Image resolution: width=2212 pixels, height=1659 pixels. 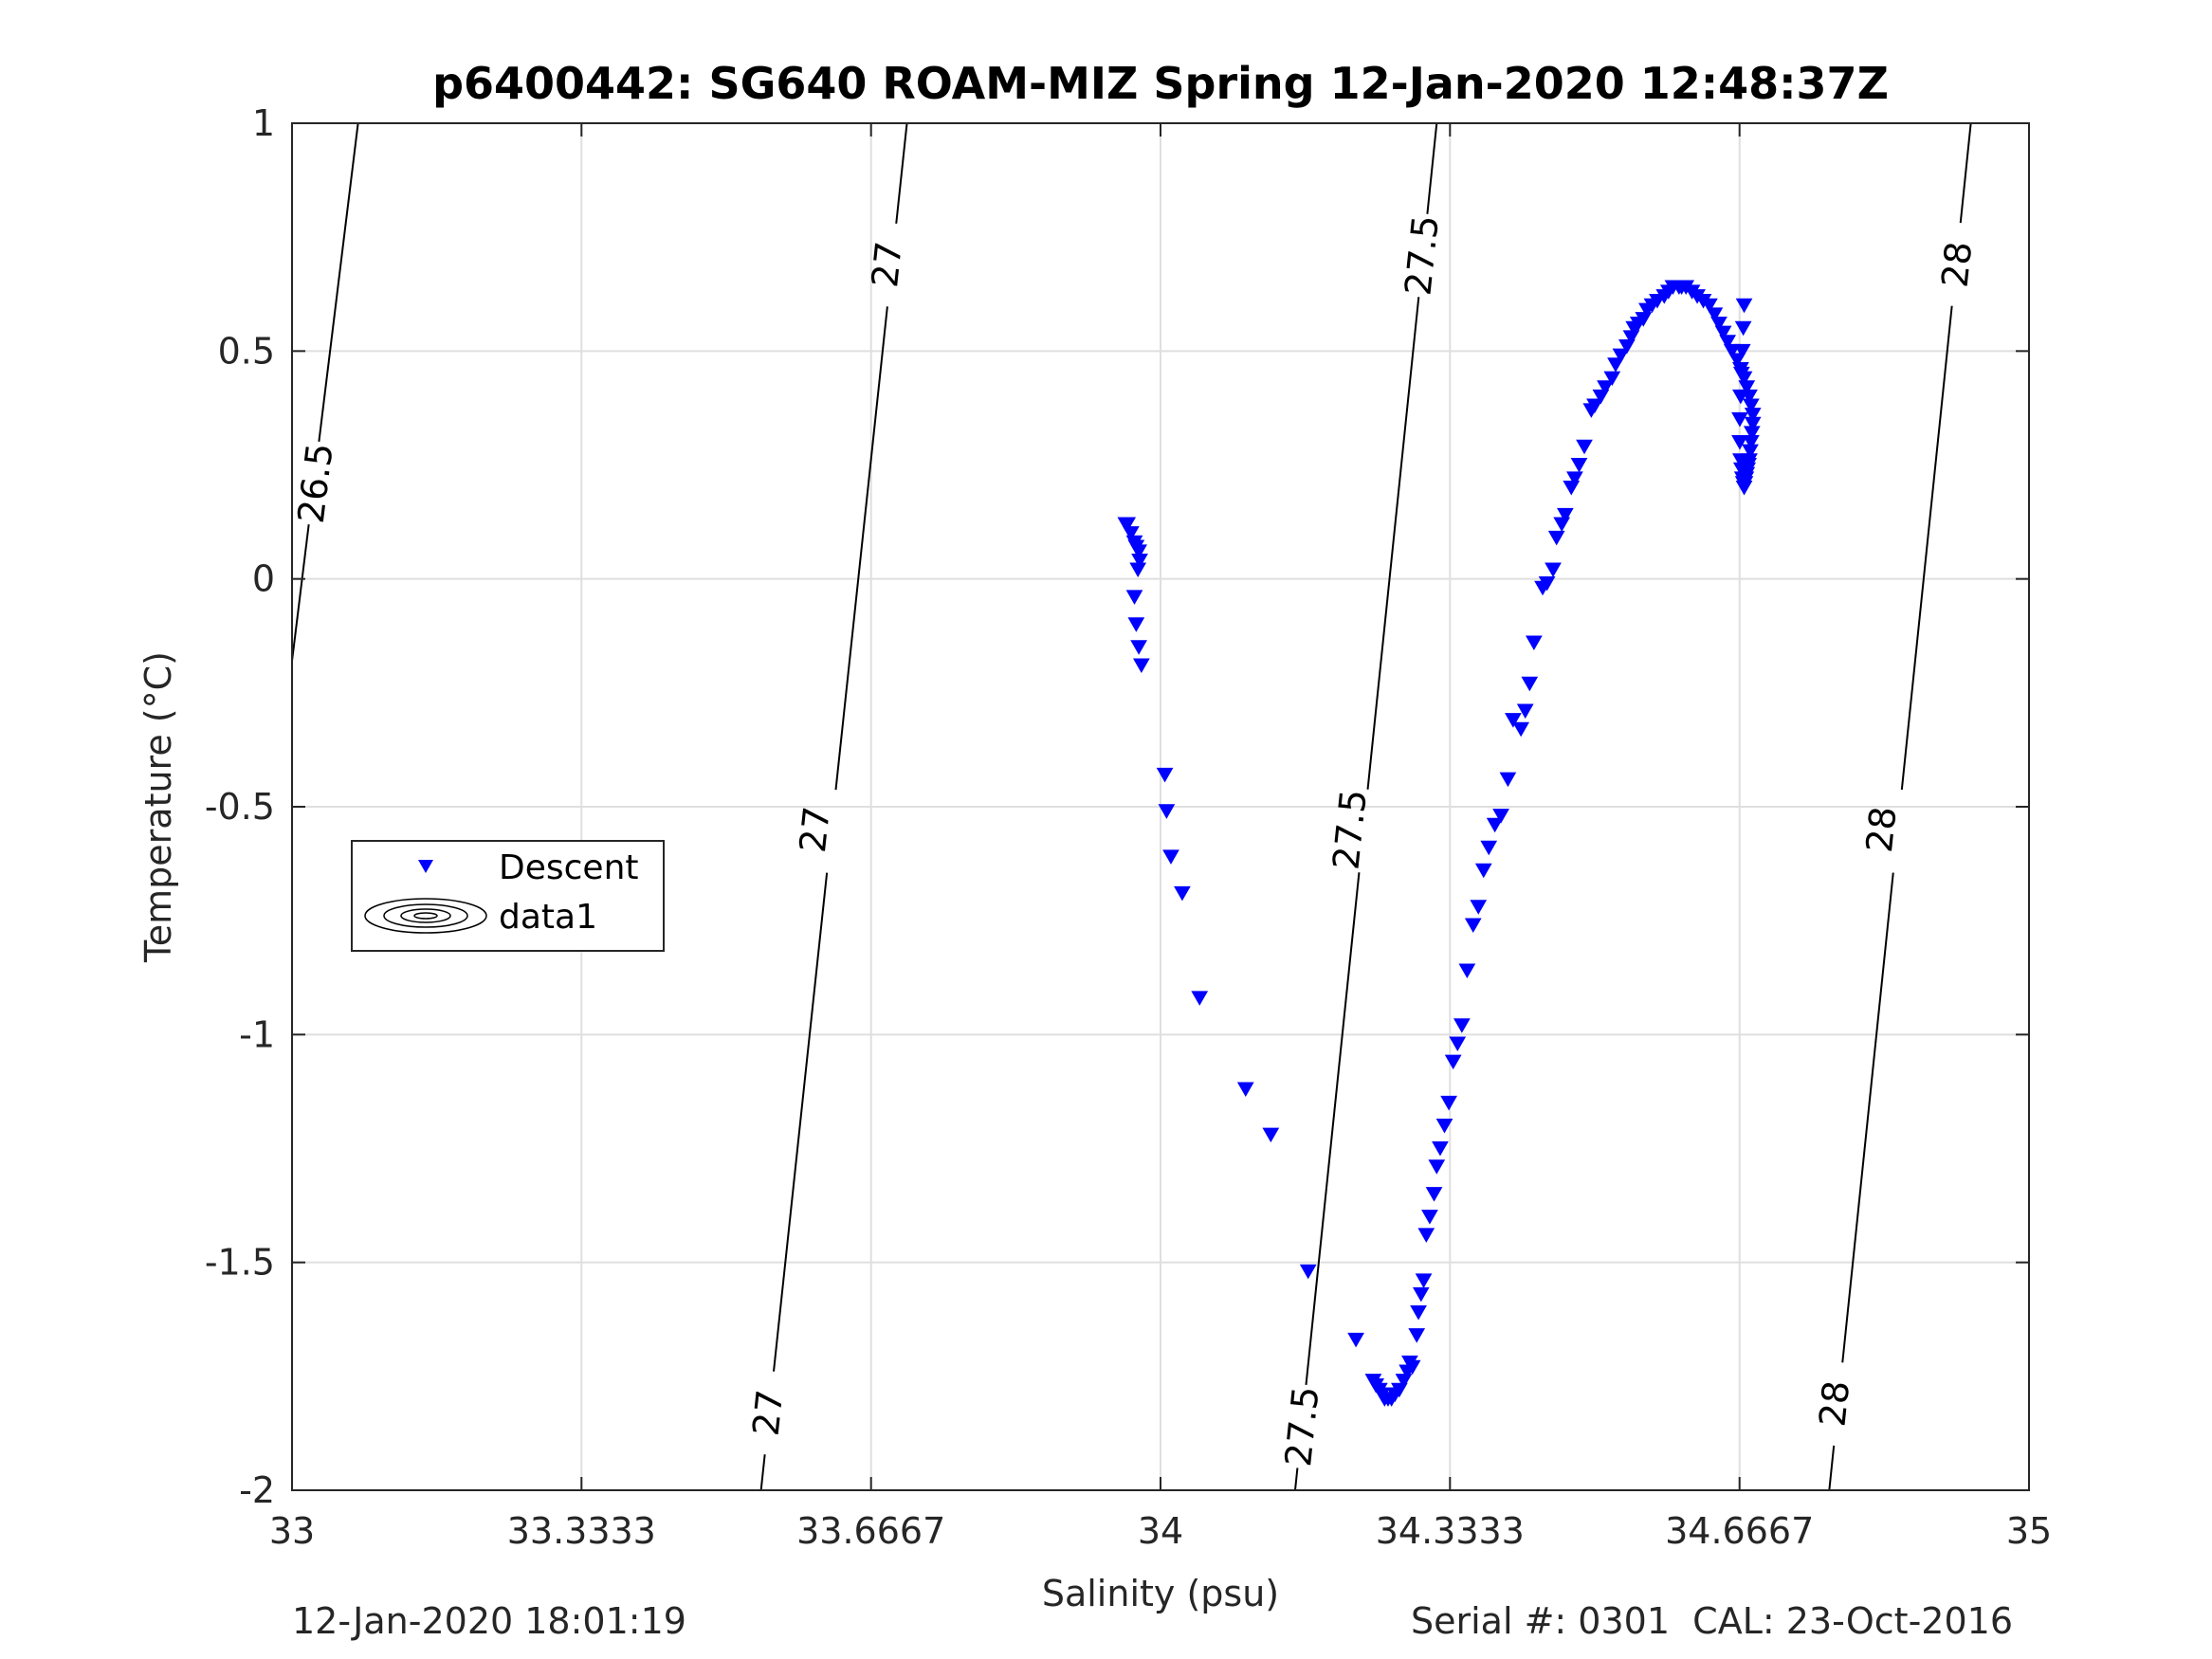 I want to click on contour-label: 26.5, so click(x=315, y=483).